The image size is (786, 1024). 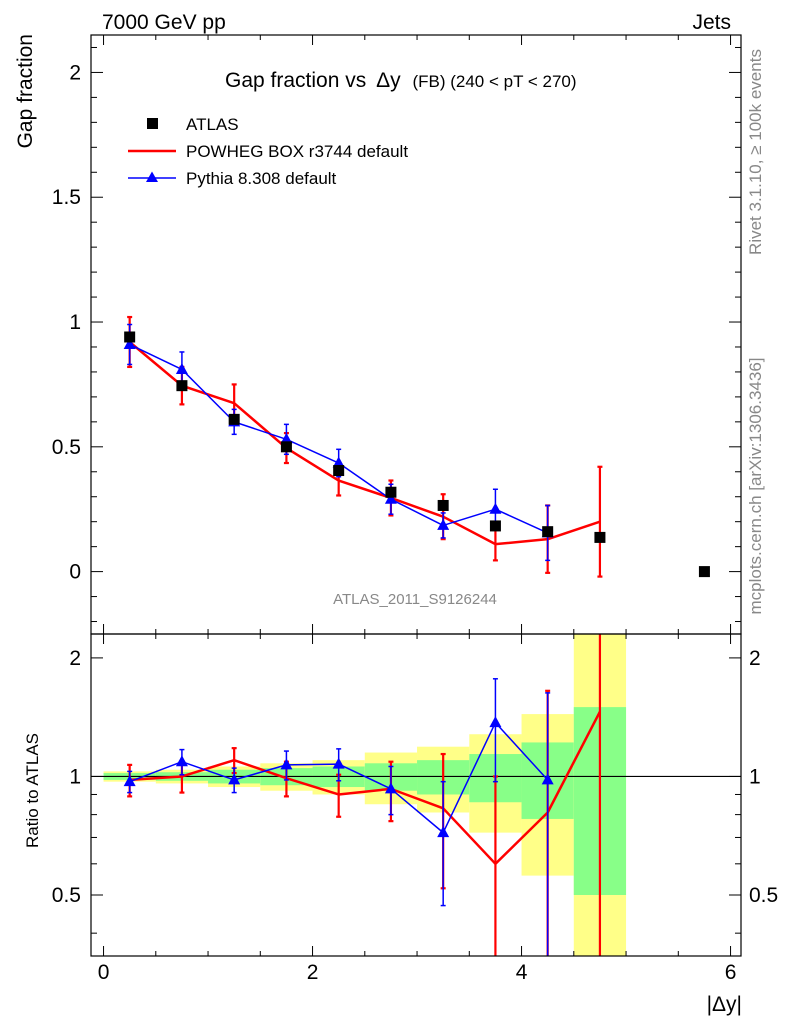 I want to click on process-label: Jets, so click(x=711, y=22).